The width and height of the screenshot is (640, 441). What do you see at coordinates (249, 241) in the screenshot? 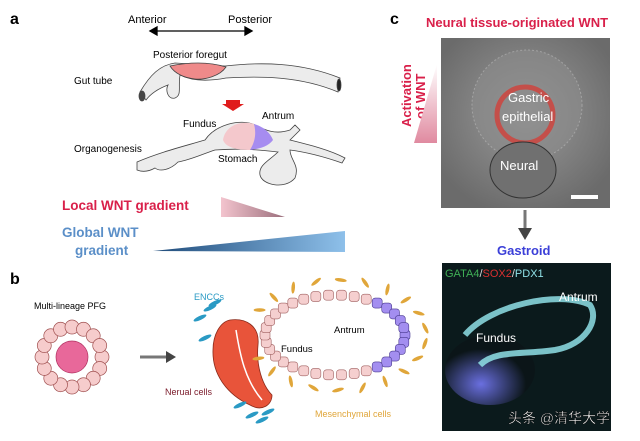
I see `global-wnt-gradient-triangle` at bounding box center [249, 241].